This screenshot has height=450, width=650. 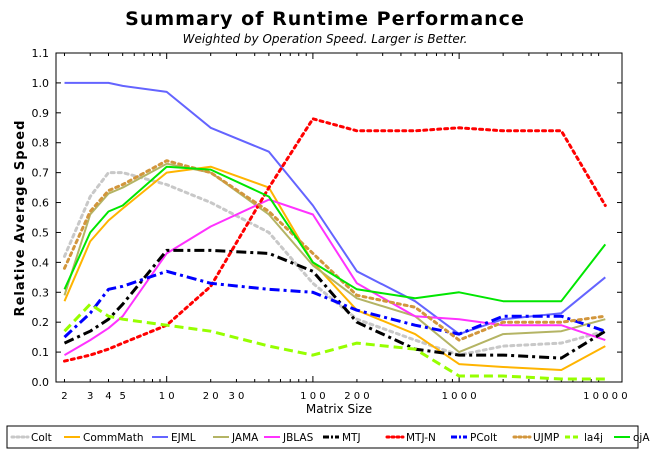 I want to click on legend-label-ejml: EJML, so click(x=183, y=438).